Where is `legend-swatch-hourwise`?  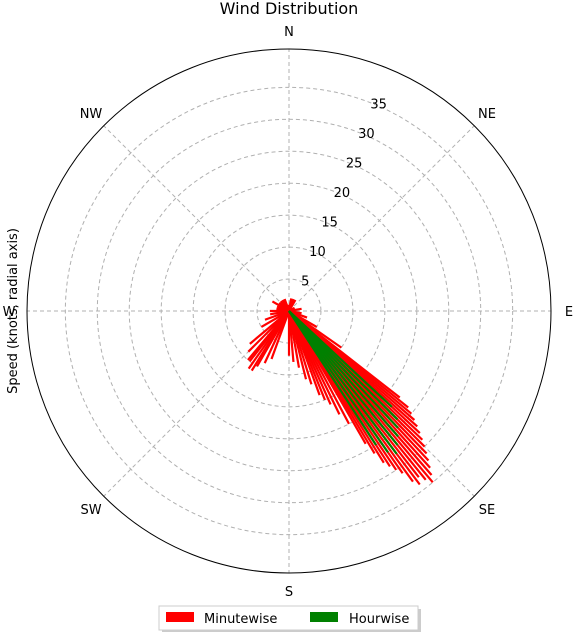 legend-swatch-hourwise is located at coordinates (324, 617).